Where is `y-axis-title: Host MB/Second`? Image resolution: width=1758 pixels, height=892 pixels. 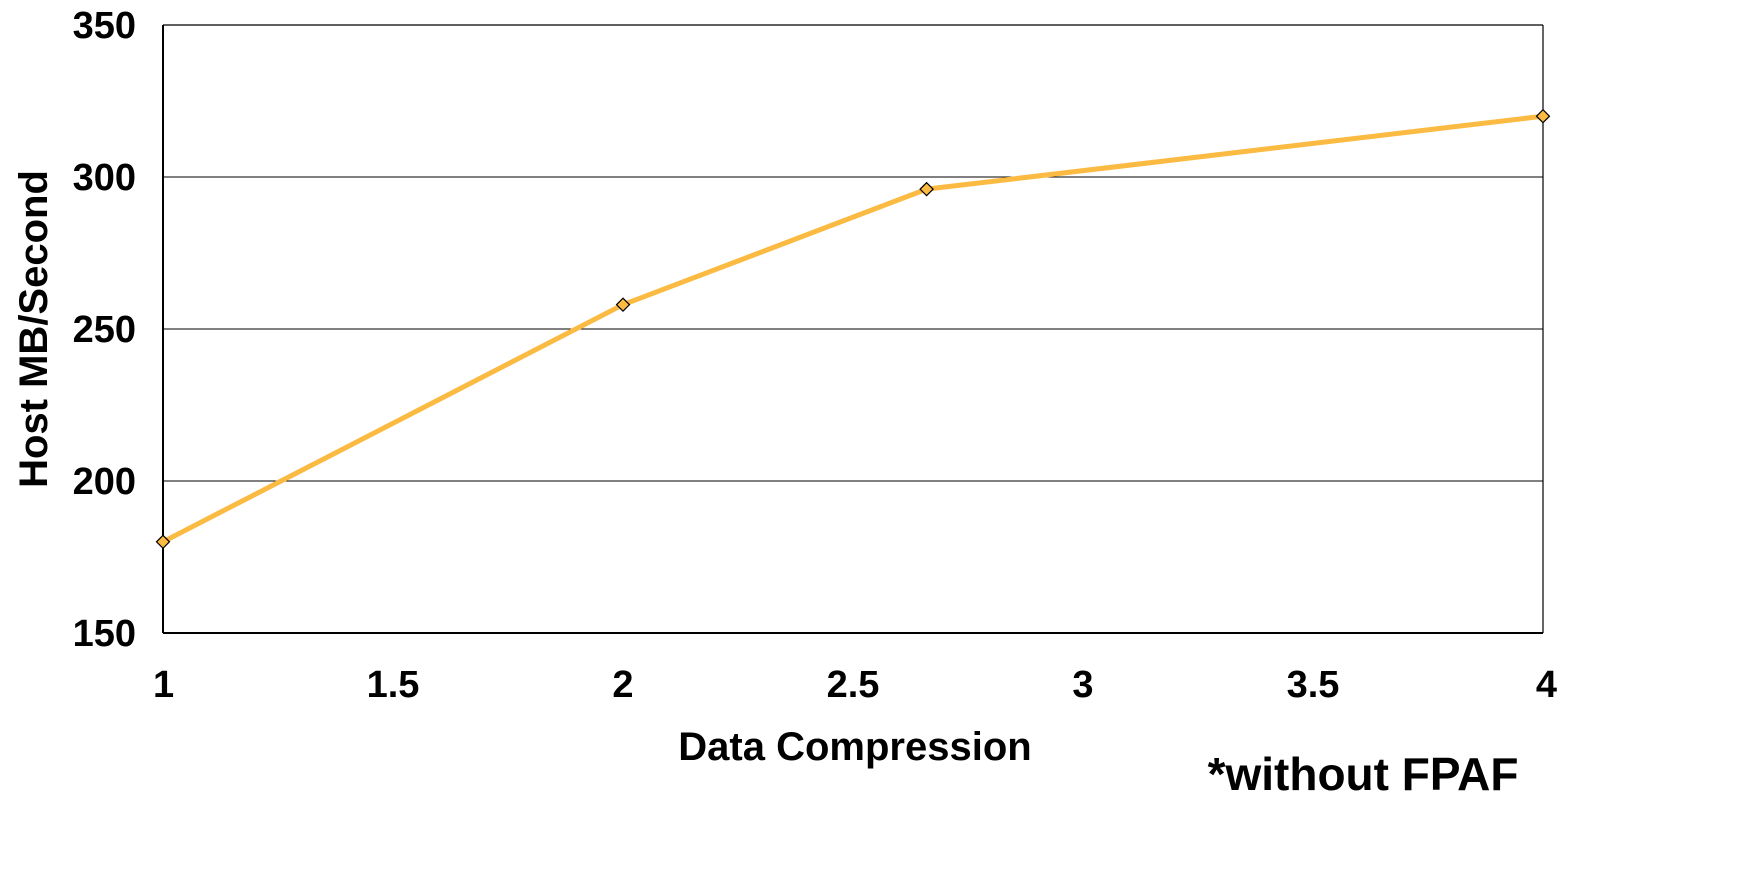 y-axis-title: Host MB/Second is located at coordinates (34, 329).